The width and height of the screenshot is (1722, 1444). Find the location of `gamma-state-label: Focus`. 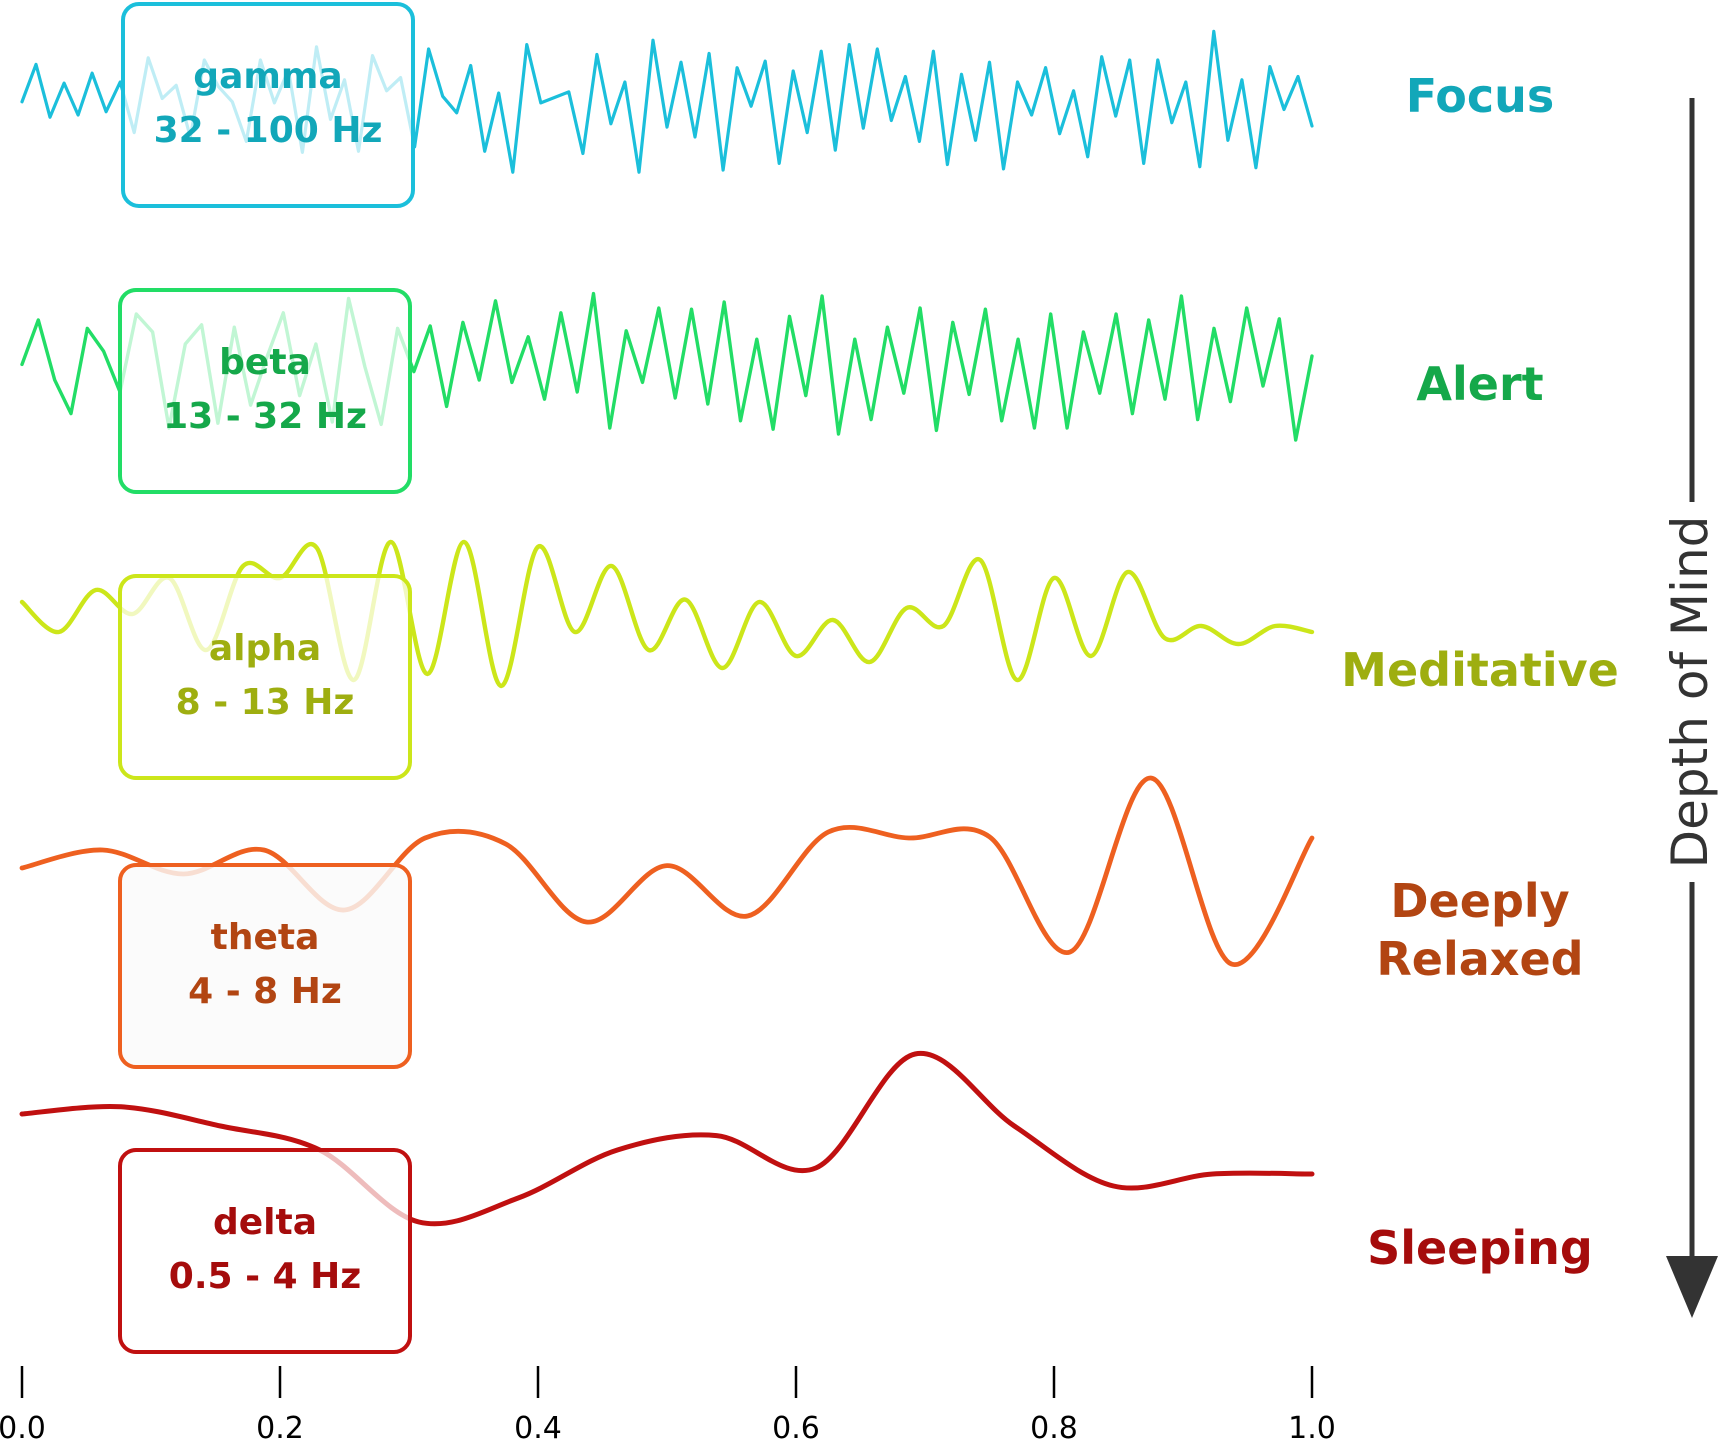

gamma-state-label: Focus is located at coordinates (1480, 96).